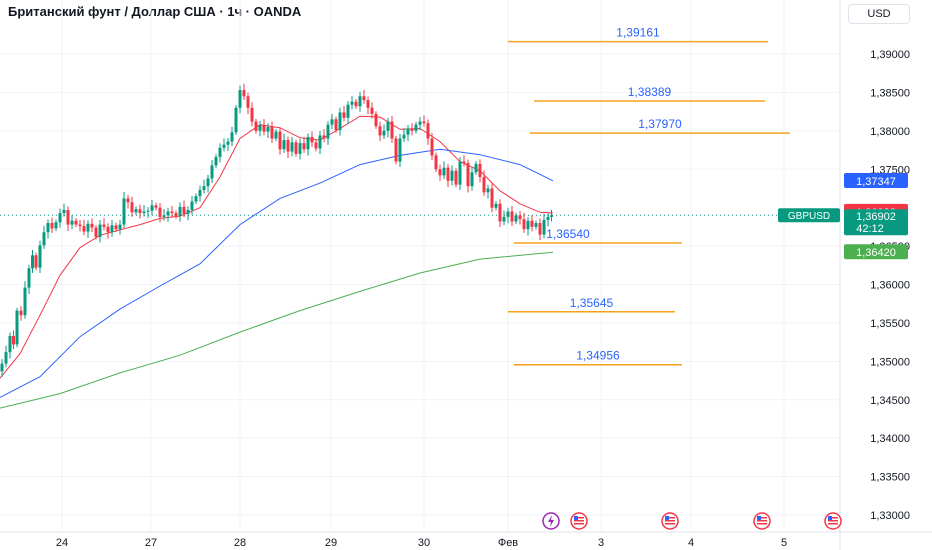 Image resolution: width=932 pixels, height=550 pixels. Describe the element at coordinates (551, 521) in the screenshot. I see `lightning-glyph` at that location.